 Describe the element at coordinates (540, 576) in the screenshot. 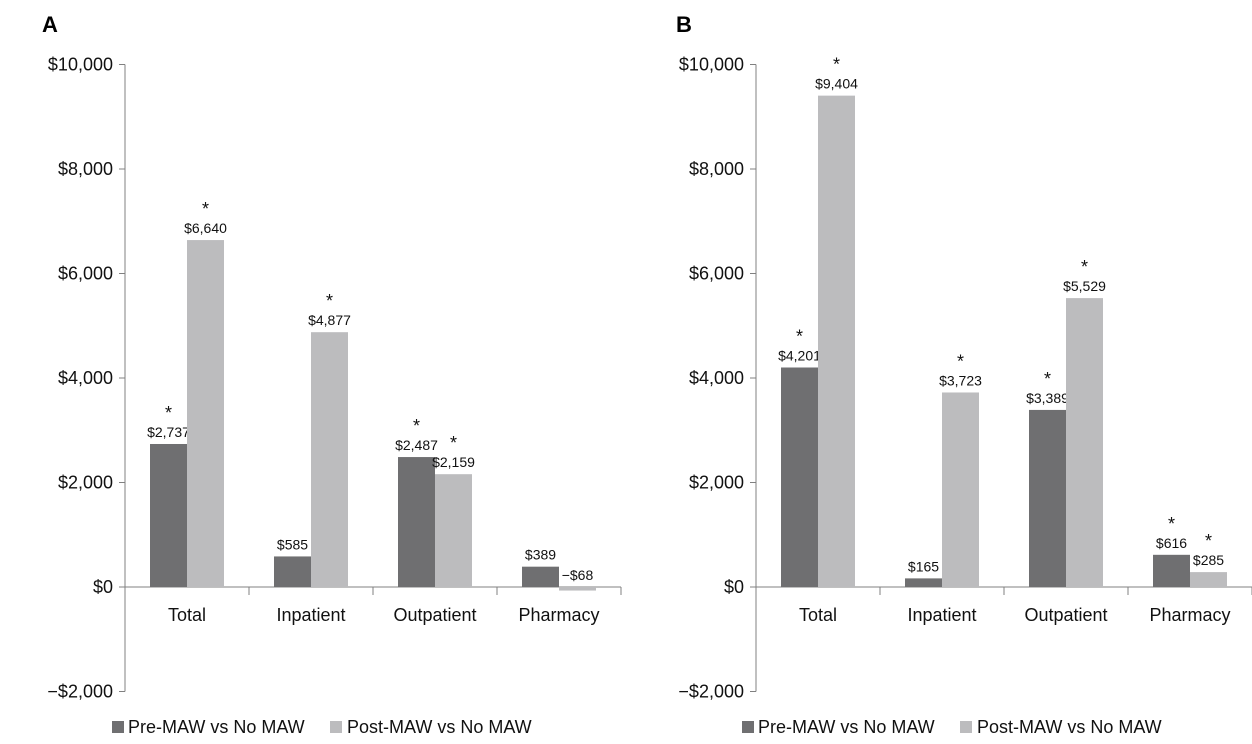

I see `panel-a-bar-pharmacy-pre` at that location.